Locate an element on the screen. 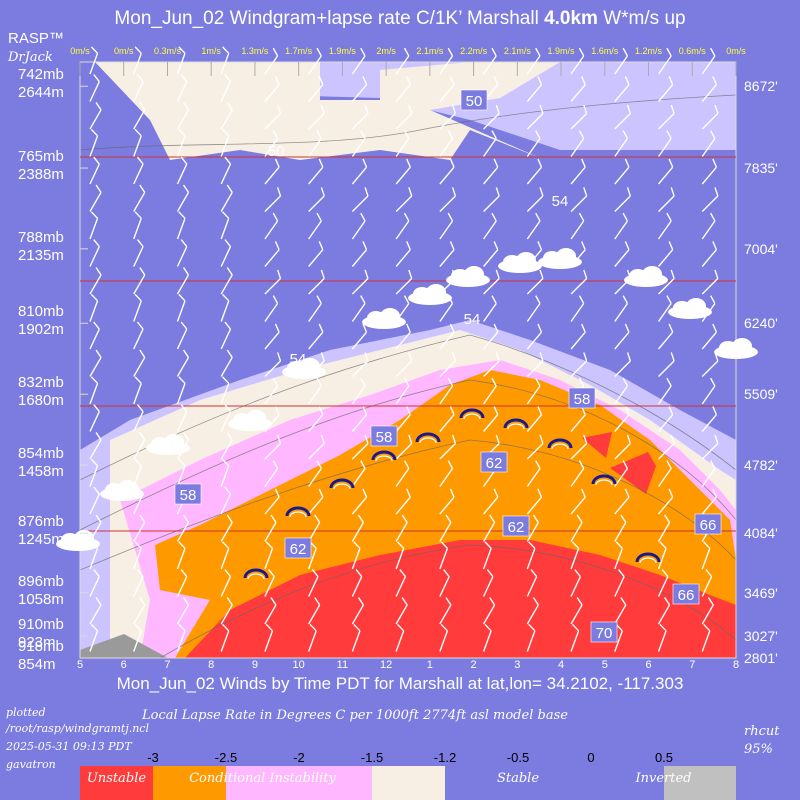 This screenshot has width=800, height=800. svg-text: 54 is located at coordinates (472, 319).